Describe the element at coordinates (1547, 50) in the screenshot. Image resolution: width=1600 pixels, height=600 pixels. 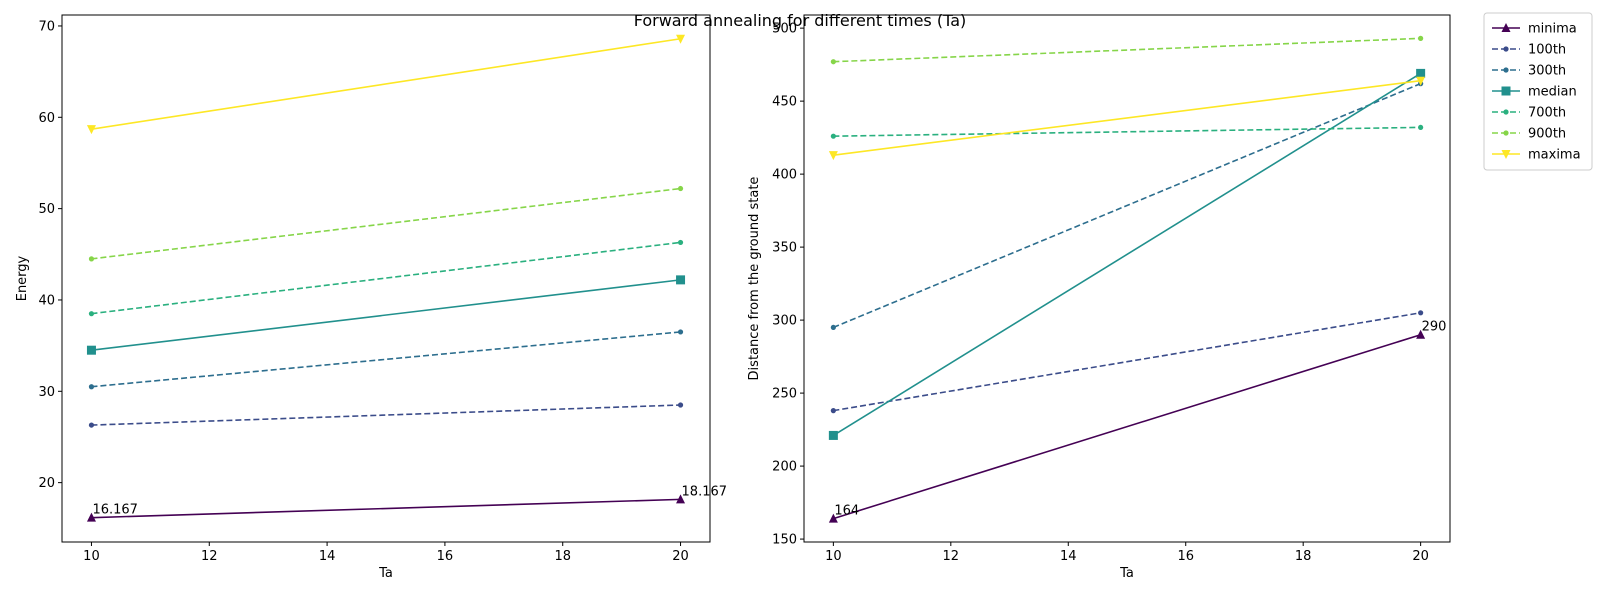
I see `legend-label: 100th` at that location.